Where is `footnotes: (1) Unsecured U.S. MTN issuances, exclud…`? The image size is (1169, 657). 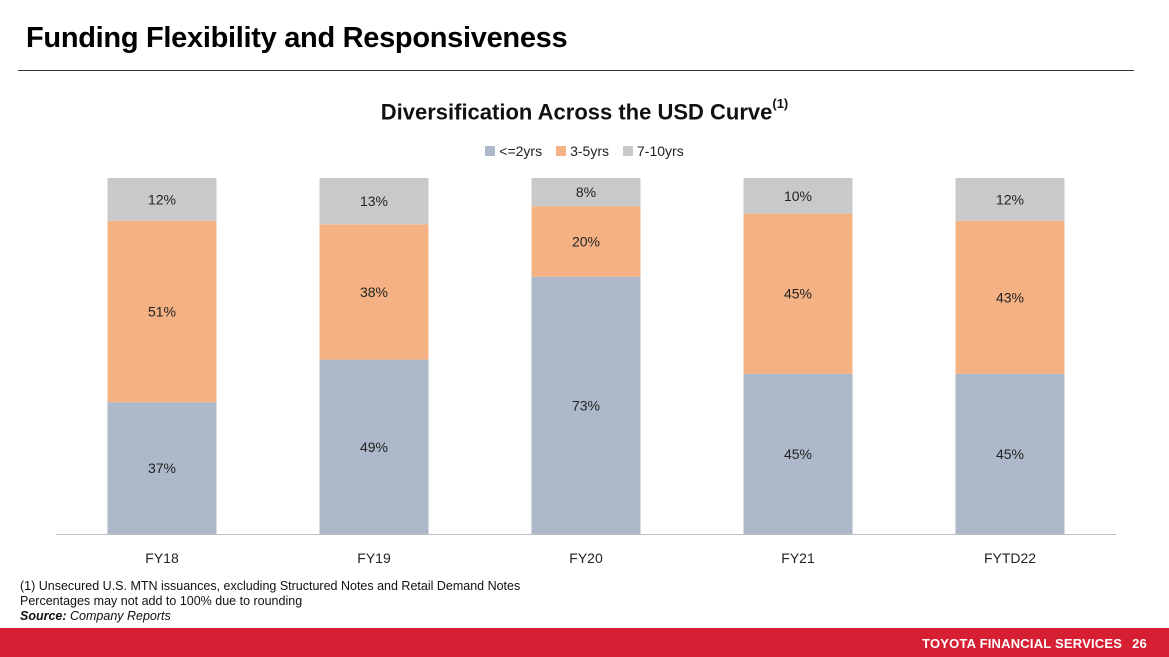
footnotes: (1) Unsecured U.S. MTN issuances, exclud… is located at coordinates (270, 601).